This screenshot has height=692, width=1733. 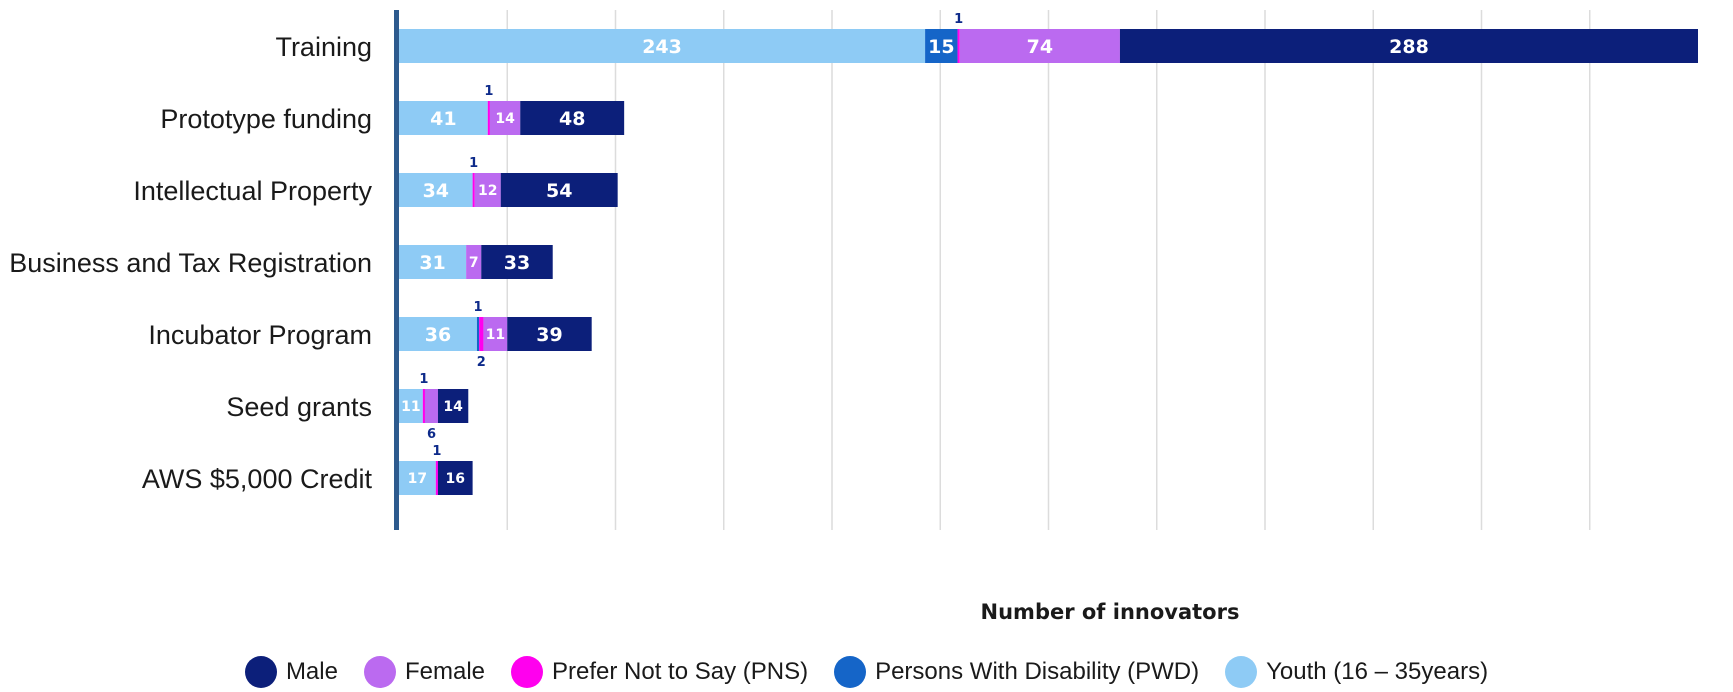 What do you see at coordinates (299, 407) in the screenshot?
I see `category-label: Seed grants` at bounding box center [299, 407].